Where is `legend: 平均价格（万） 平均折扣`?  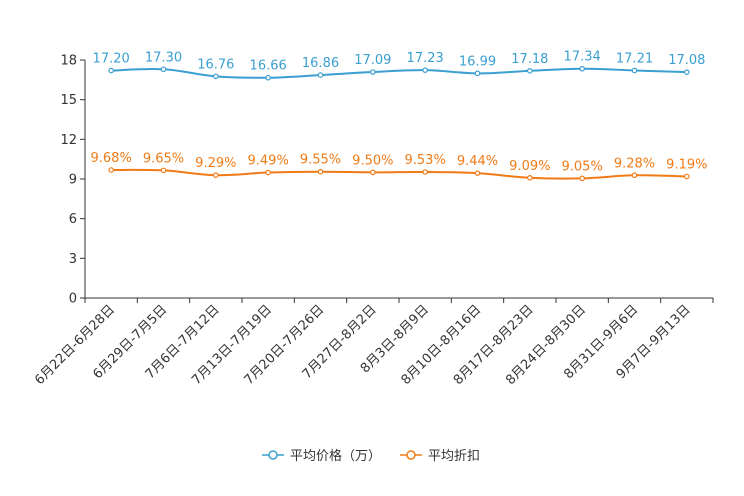
legend: 平均价格（万） 平均折扣 is located at coordinates (371, 456).